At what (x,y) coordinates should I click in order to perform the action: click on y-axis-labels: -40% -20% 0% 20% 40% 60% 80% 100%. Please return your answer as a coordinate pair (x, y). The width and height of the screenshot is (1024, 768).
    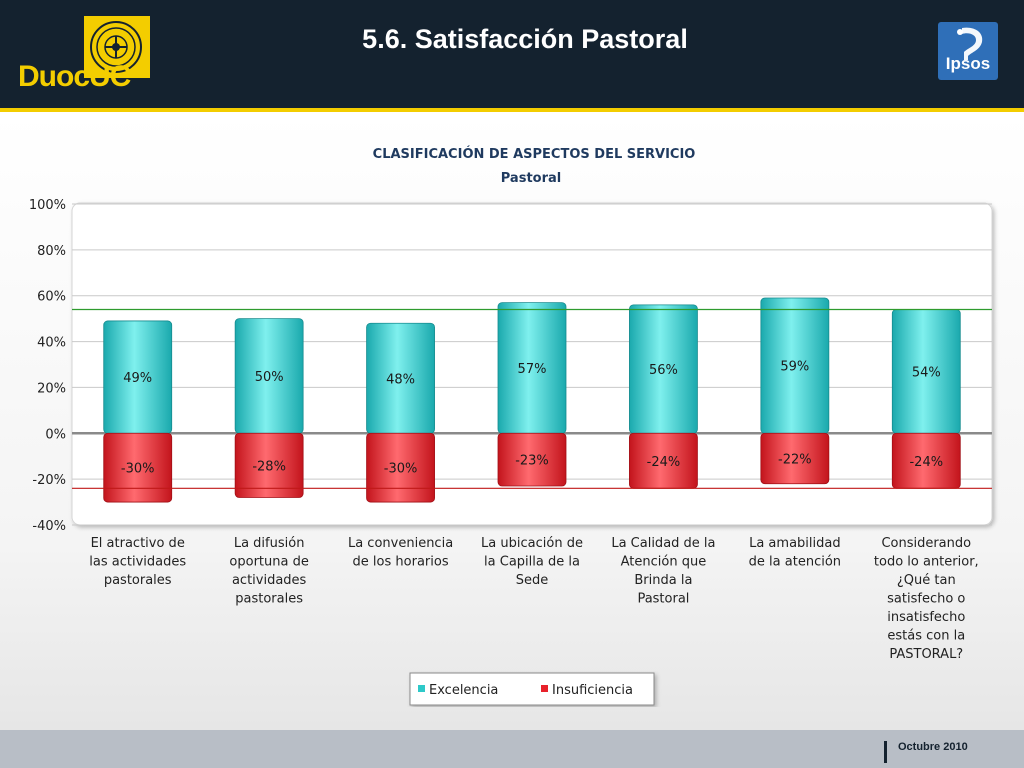
    Looking at the image, I should click on (47, 366).